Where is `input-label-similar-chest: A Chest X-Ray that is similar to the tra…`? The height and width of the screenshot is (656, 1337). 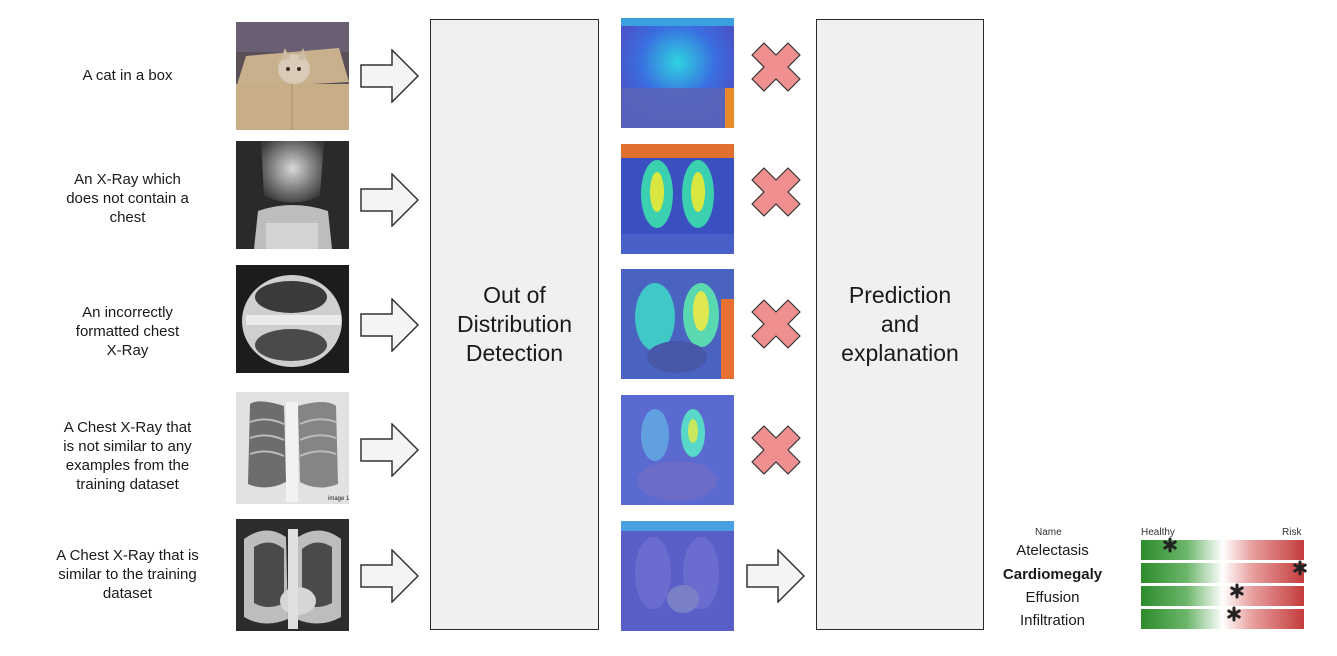
input-label-similar-chest: A Chest X-Ray that is similar to the tra… is located at coordinates (127, 574).